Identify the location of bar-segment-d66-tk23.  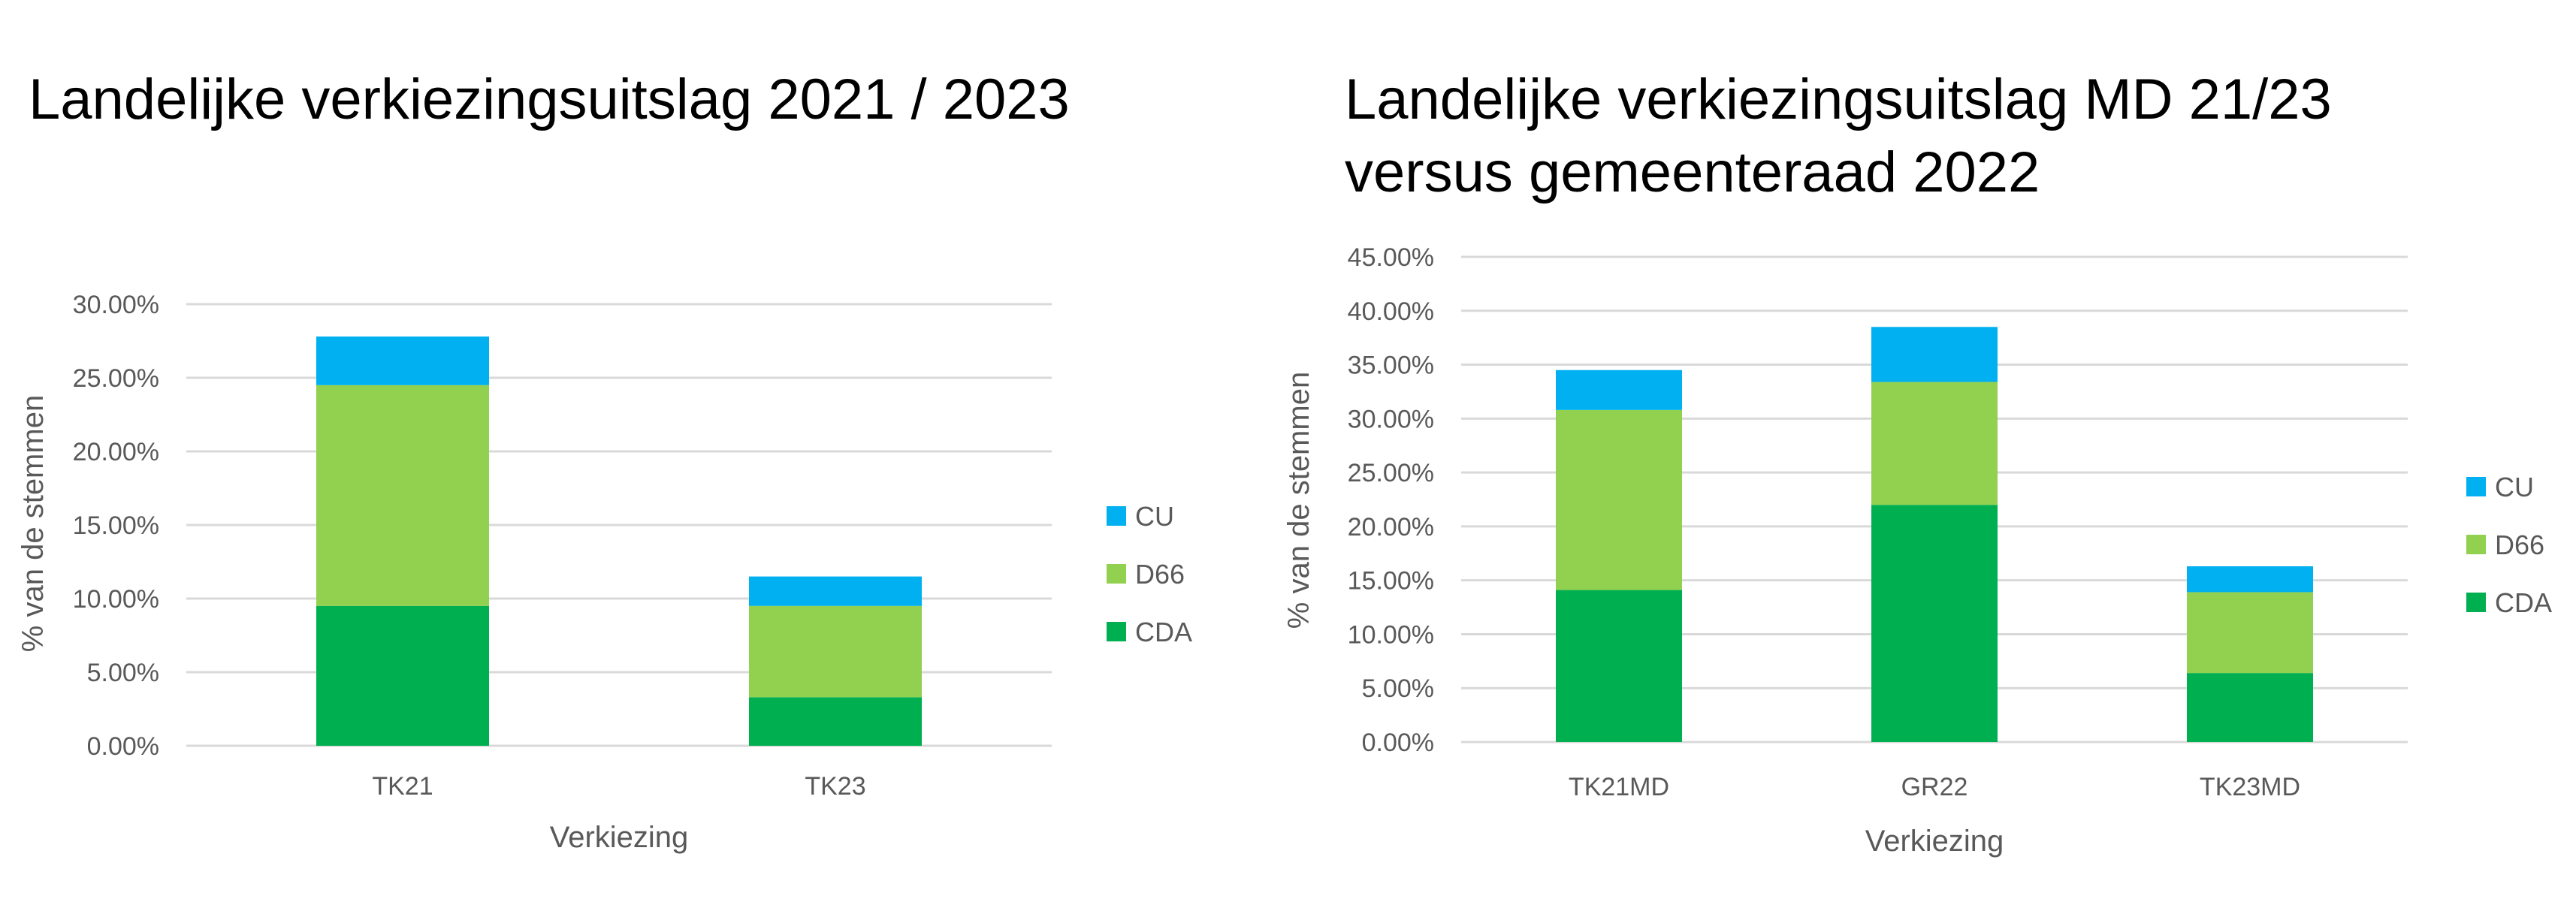
(835, 652).